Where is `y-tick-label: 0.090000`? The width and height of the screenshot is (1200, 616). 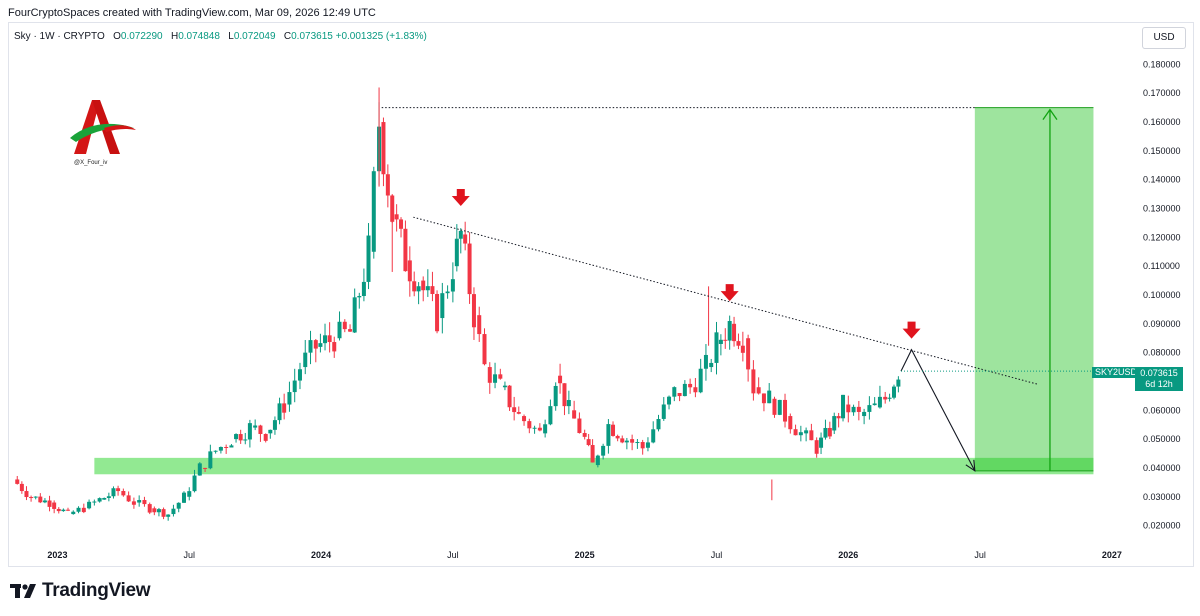
y-tick-label: 0.090000 is located at coordinates (1162, 324).